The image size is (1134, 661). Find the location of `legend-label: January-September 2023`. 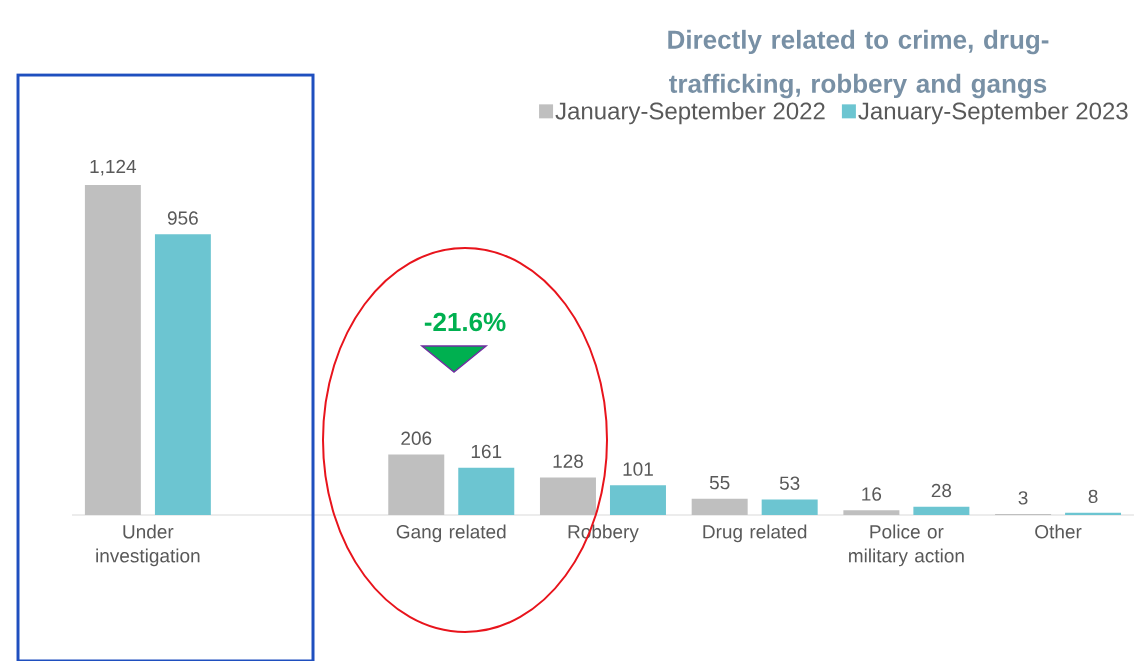

legend-label: January-September 2023 is located at coordinates (993, 113).